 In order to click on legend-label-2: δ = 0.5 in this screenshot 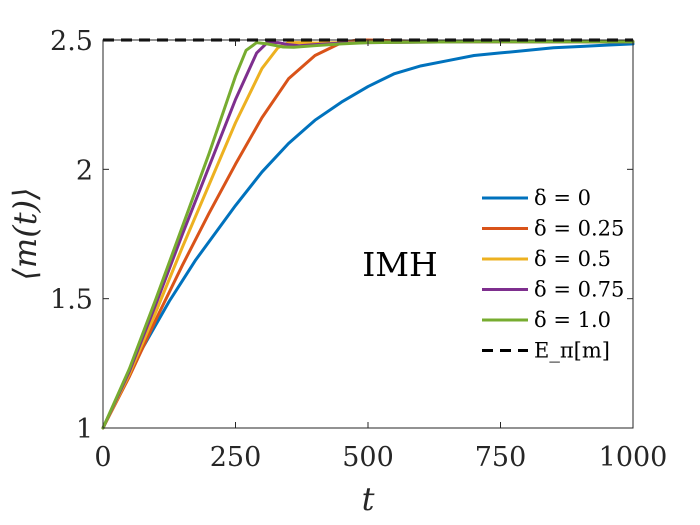, I will do `click(572, 259)`.